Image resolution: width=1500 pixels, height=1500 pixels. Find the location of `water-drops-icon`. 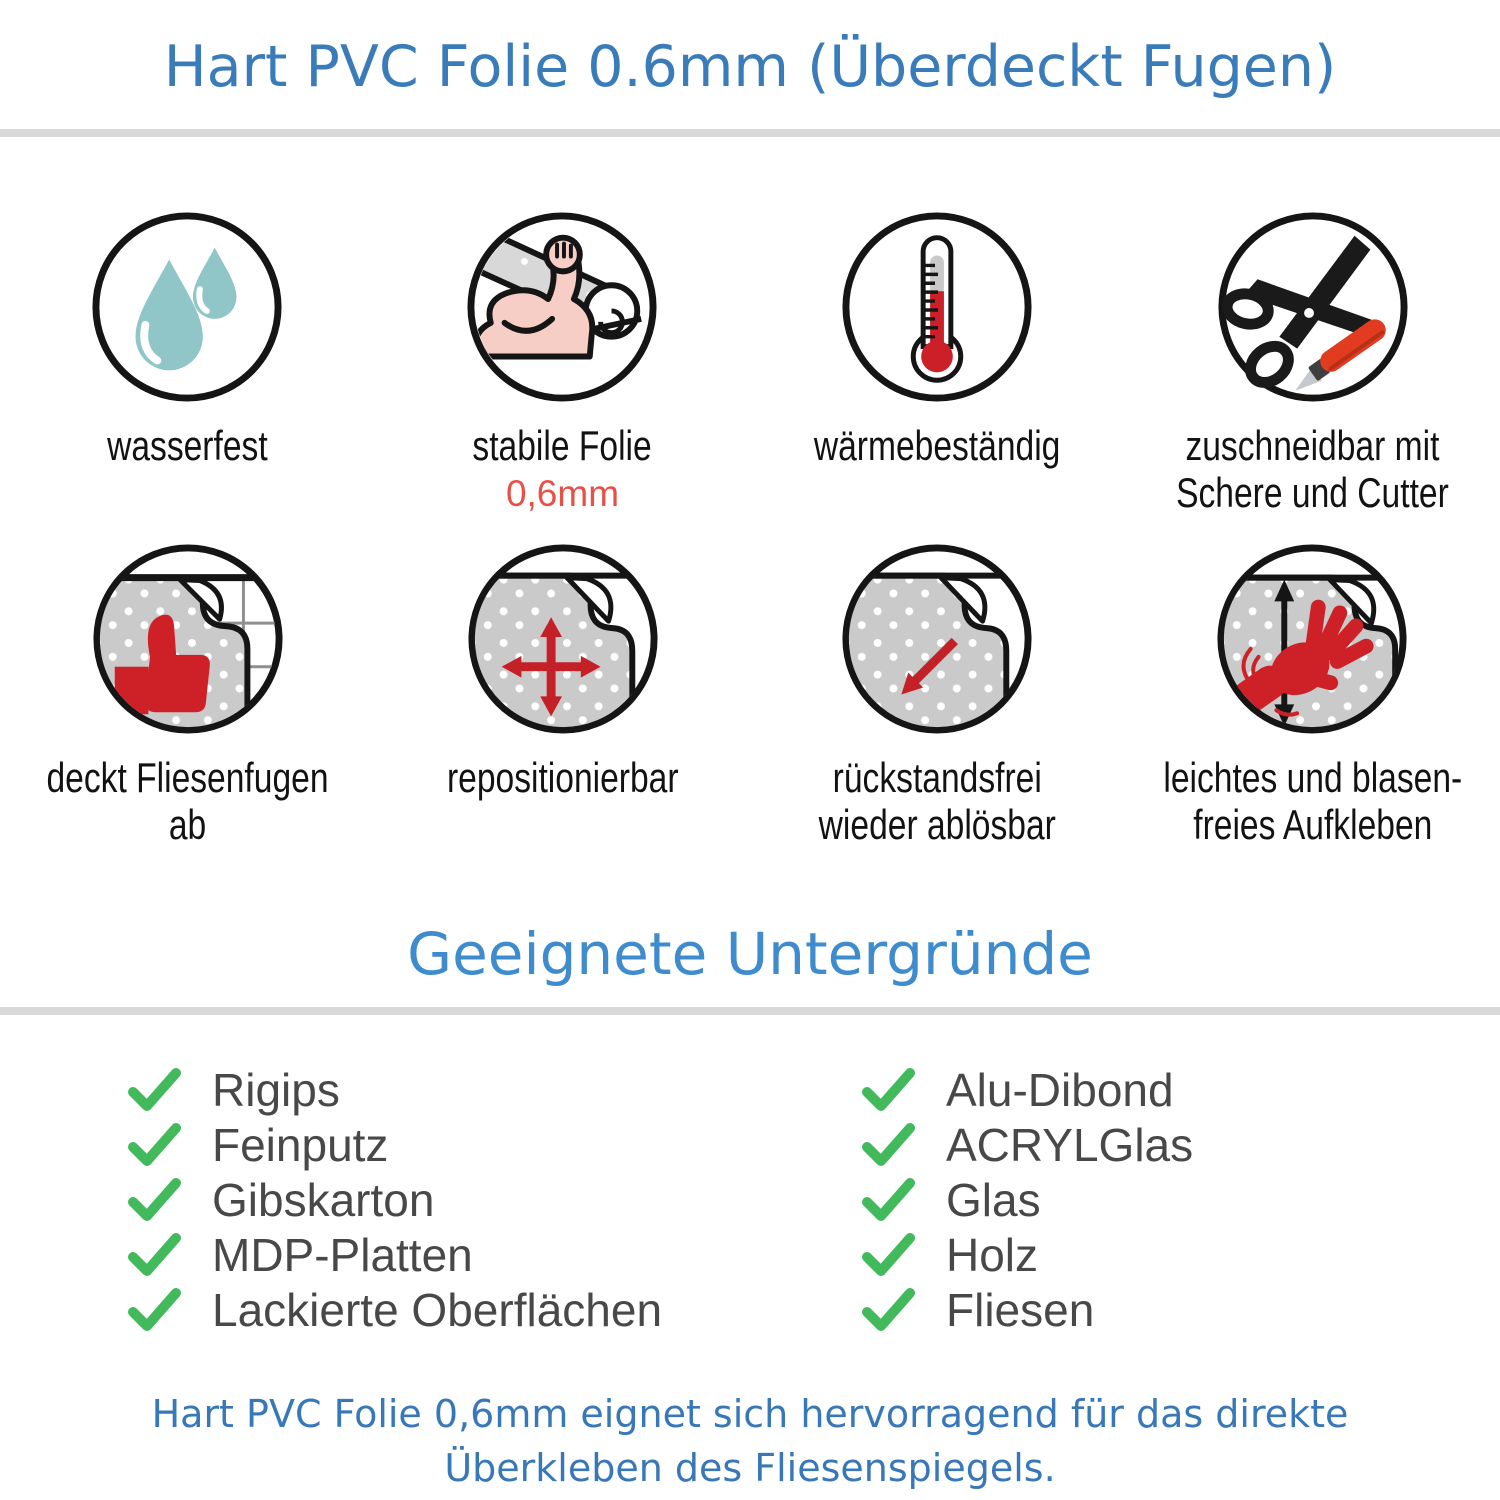

water-drops-icon is located at coordinates (187, 307).